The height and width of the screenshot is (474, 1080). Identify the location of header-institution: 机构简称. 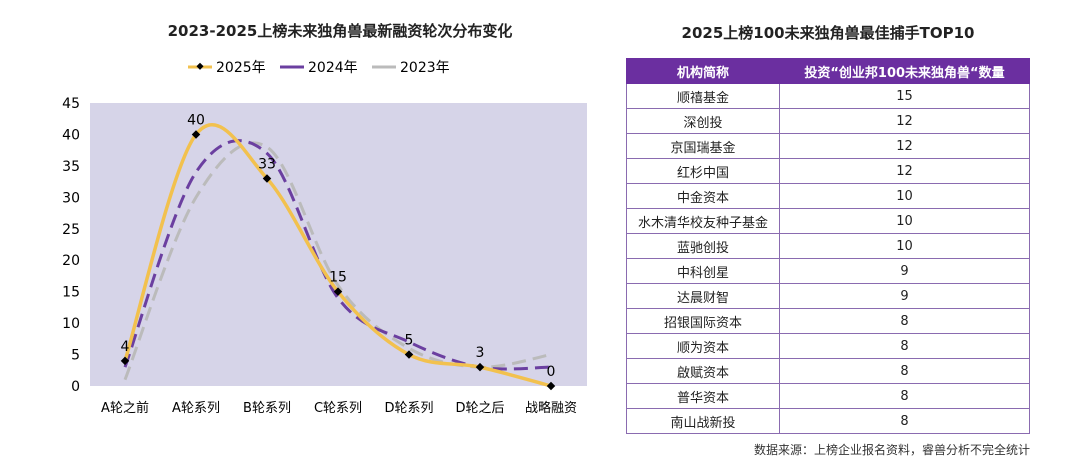
(703, 71).